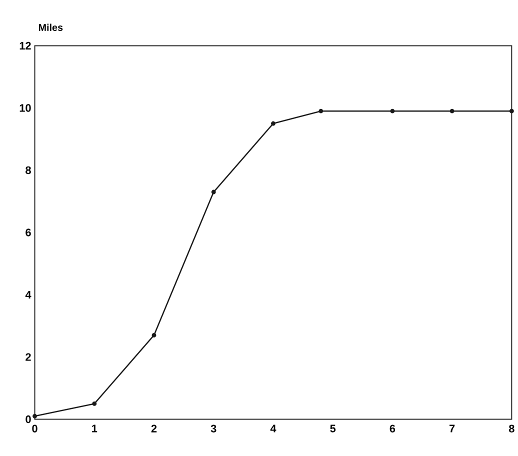 This screenshot has height=456, width=518. What do you see at coordinates (25, 108) in the screenshot?
I see `y-tick-label: 10` at bounding box center [25, 108].